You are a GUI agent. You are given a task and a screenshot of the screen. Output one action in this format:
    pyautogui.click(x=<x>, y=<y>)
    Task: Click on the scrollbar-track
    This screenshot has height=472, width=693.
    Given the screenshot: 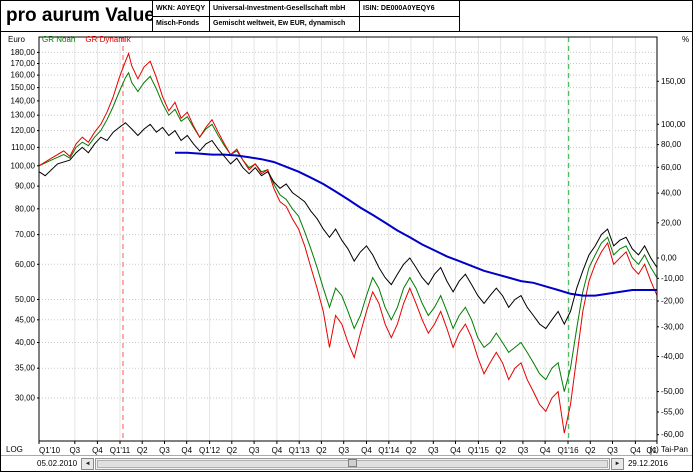 What is the action you would take?
    pyautogui.click(x=352, y=463)
    